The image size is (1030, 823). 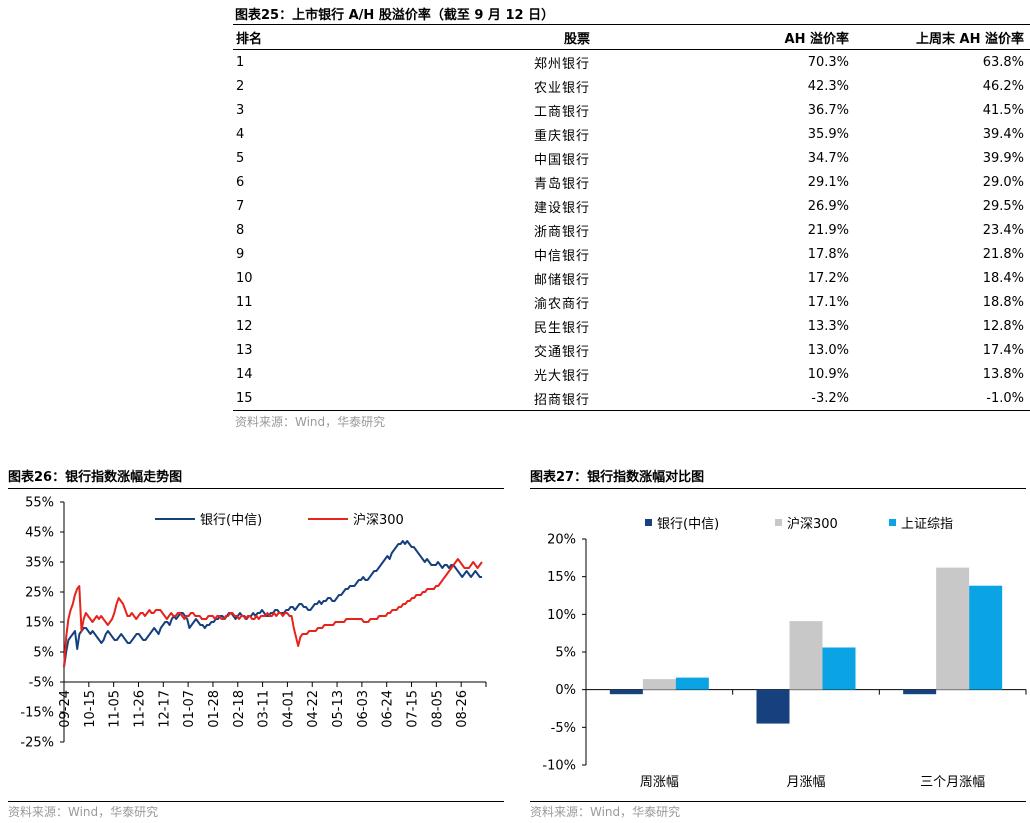 I want to click on table-row: 6 青岛银行 29.1% 29.0%, so click(x=631, y=182).